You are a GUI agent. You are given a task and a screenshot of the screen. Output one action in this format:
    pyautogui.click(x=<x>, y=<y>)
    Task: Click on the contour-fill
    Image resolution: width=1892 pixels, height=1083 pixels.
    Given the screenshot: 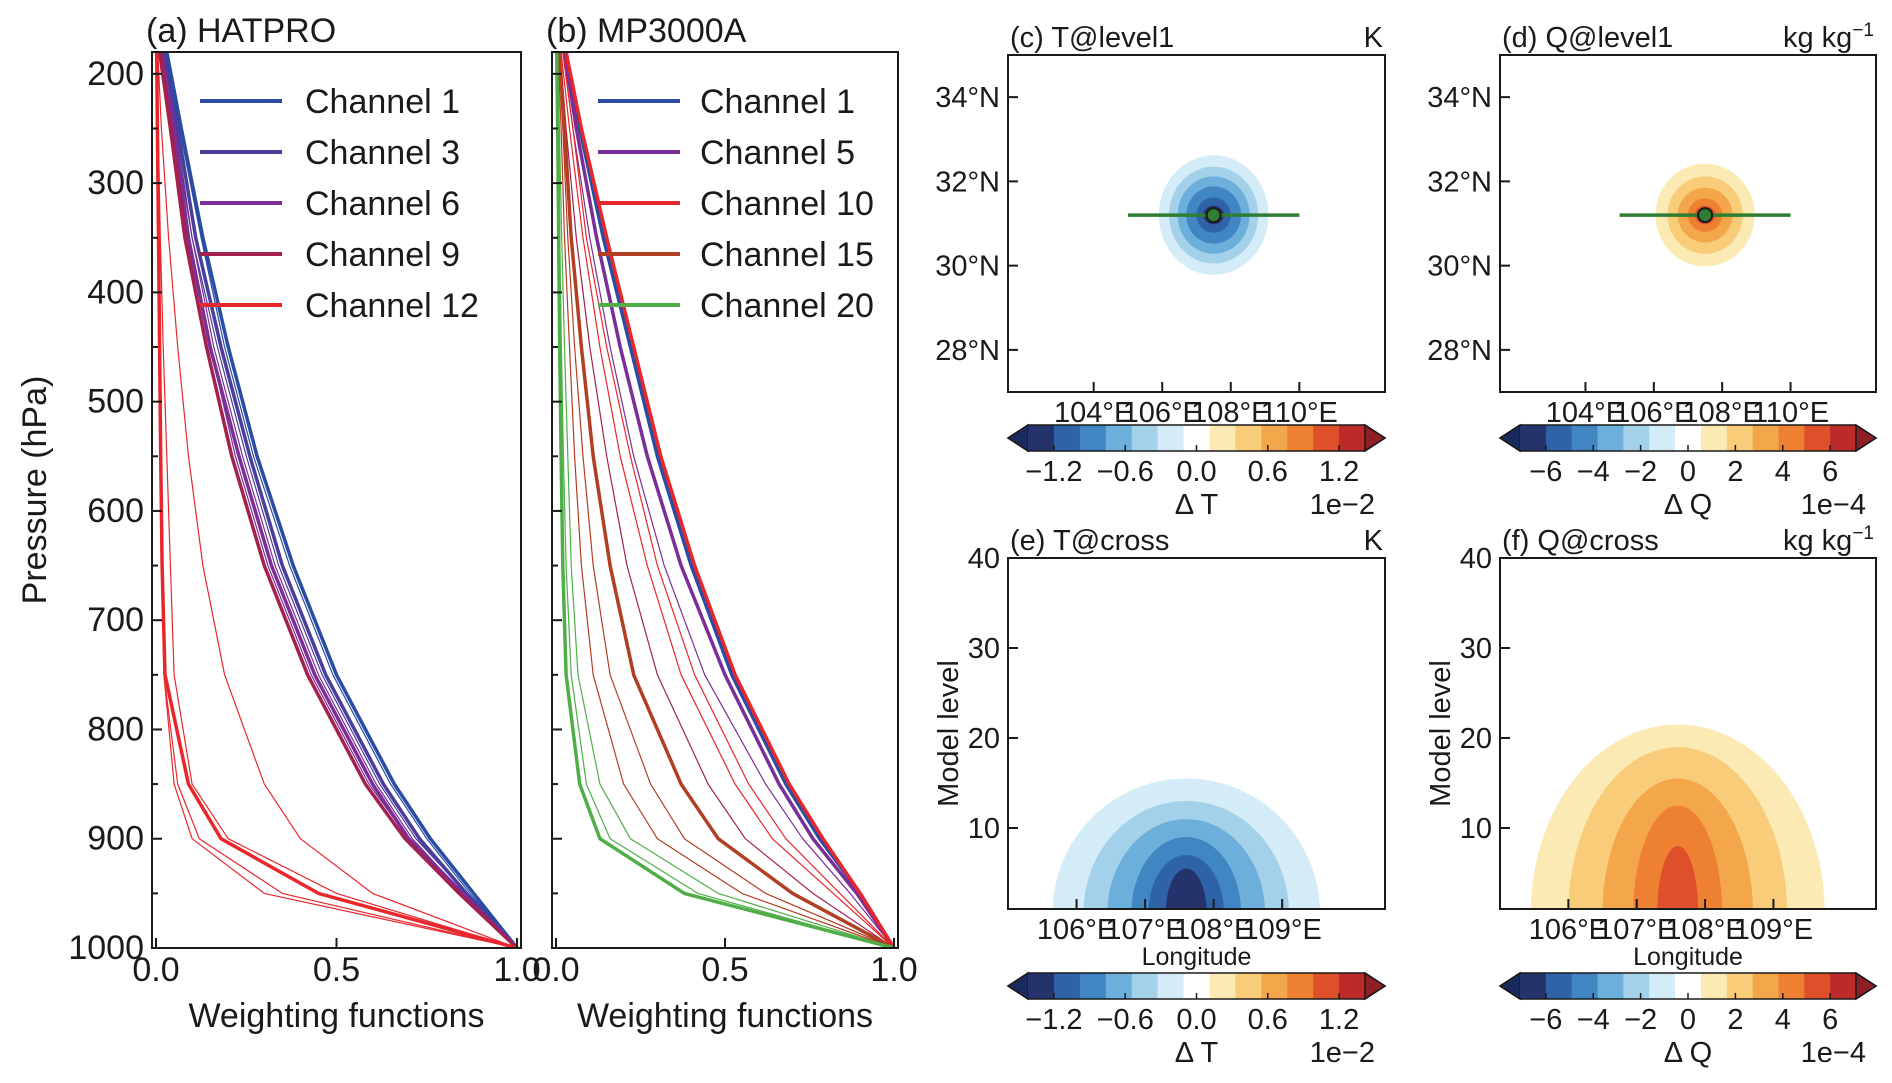 What is the action you would take?
    pyautogui.click(x=1677, y=816)
    